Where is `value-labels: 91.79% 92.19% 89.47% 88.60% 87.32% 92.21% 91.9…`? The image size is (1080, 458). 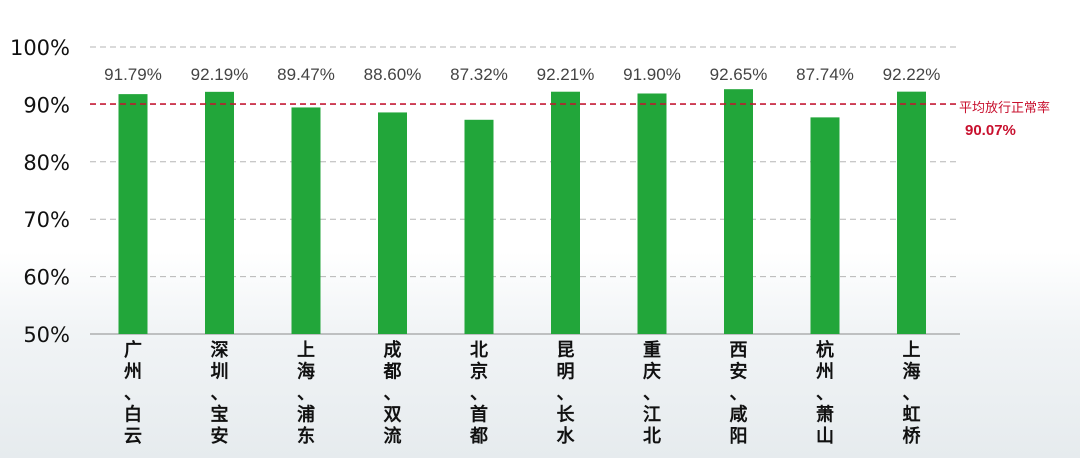
value-labels: 91.79% 92.19% 89.47% 88.60% 87.32% 92.21% 91.9… is located at coordinates (522, 74).